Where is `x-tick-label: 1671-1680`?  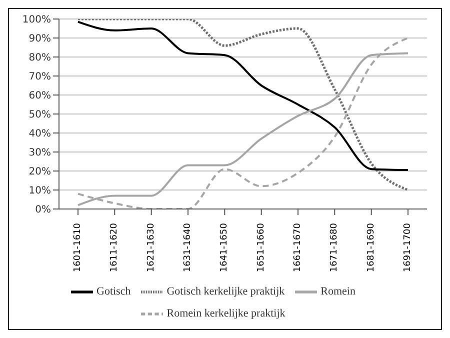
x-tick-label: 1671-1680 is located at coordinates (335, 247).